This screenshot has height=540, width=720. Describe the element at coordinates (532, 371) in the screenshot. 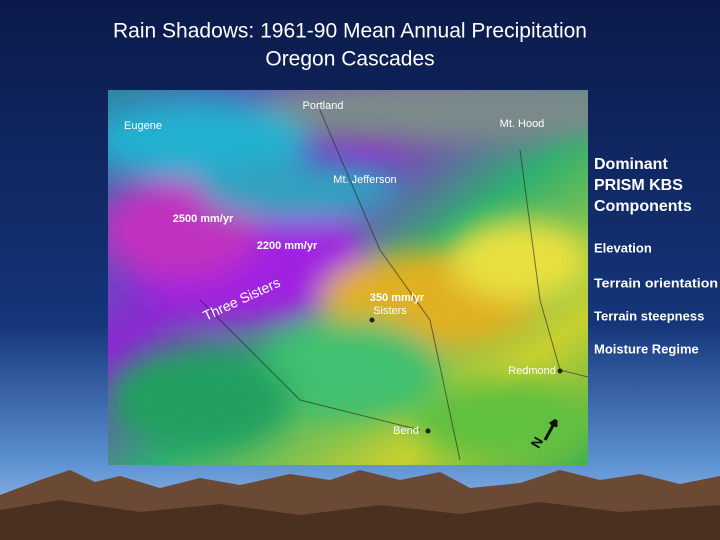

I see `map-label: Redmond` at that location.